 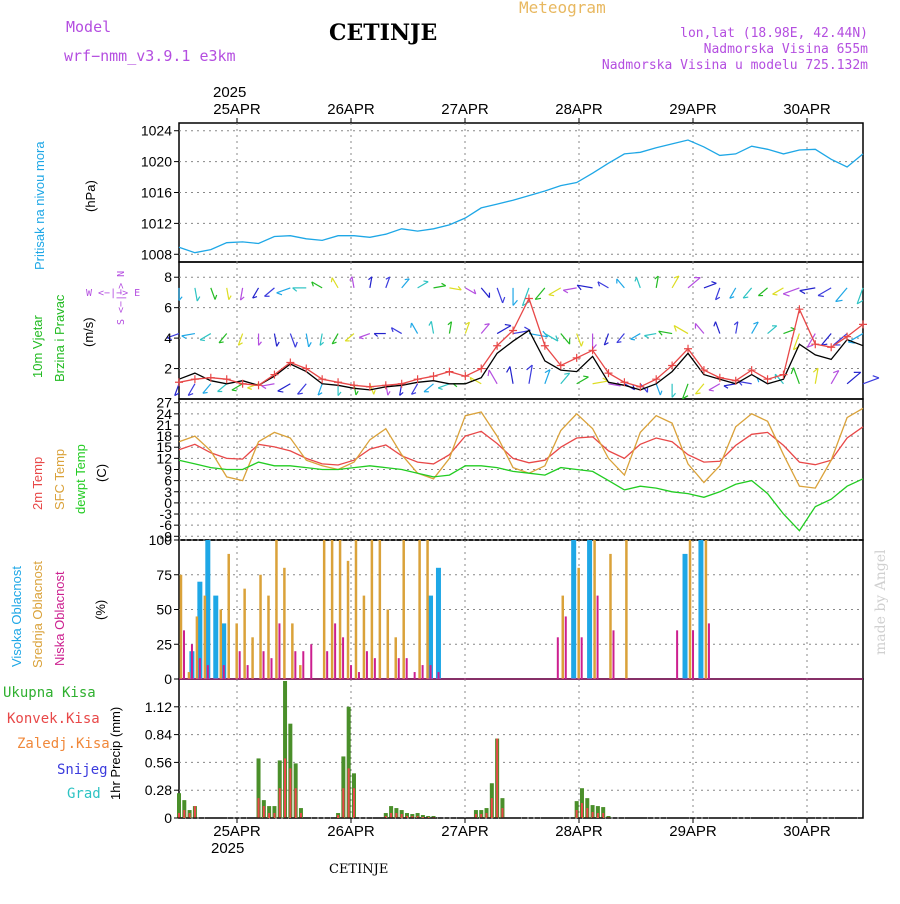 I want to click on bottom-date-label: 27APR, so click(x=465, y=831).